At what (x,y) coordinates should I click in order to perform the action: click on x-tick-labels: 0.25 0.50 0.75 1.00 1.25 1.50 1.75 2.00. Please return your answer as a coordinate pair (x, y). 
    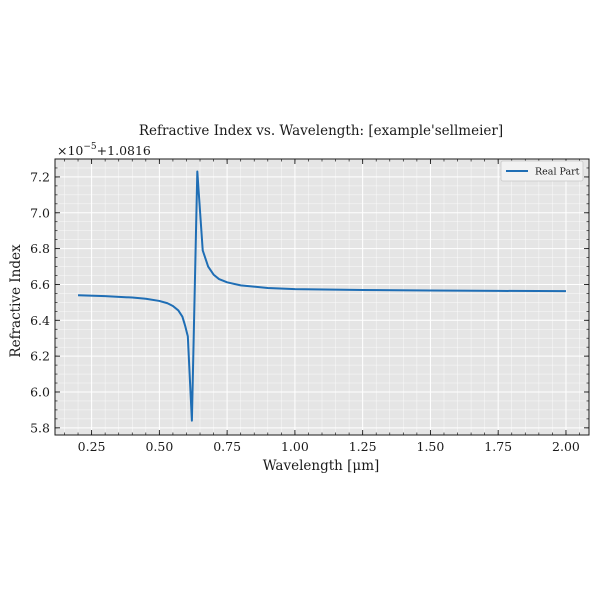
    Looking at the image, I should click on (329, 446).